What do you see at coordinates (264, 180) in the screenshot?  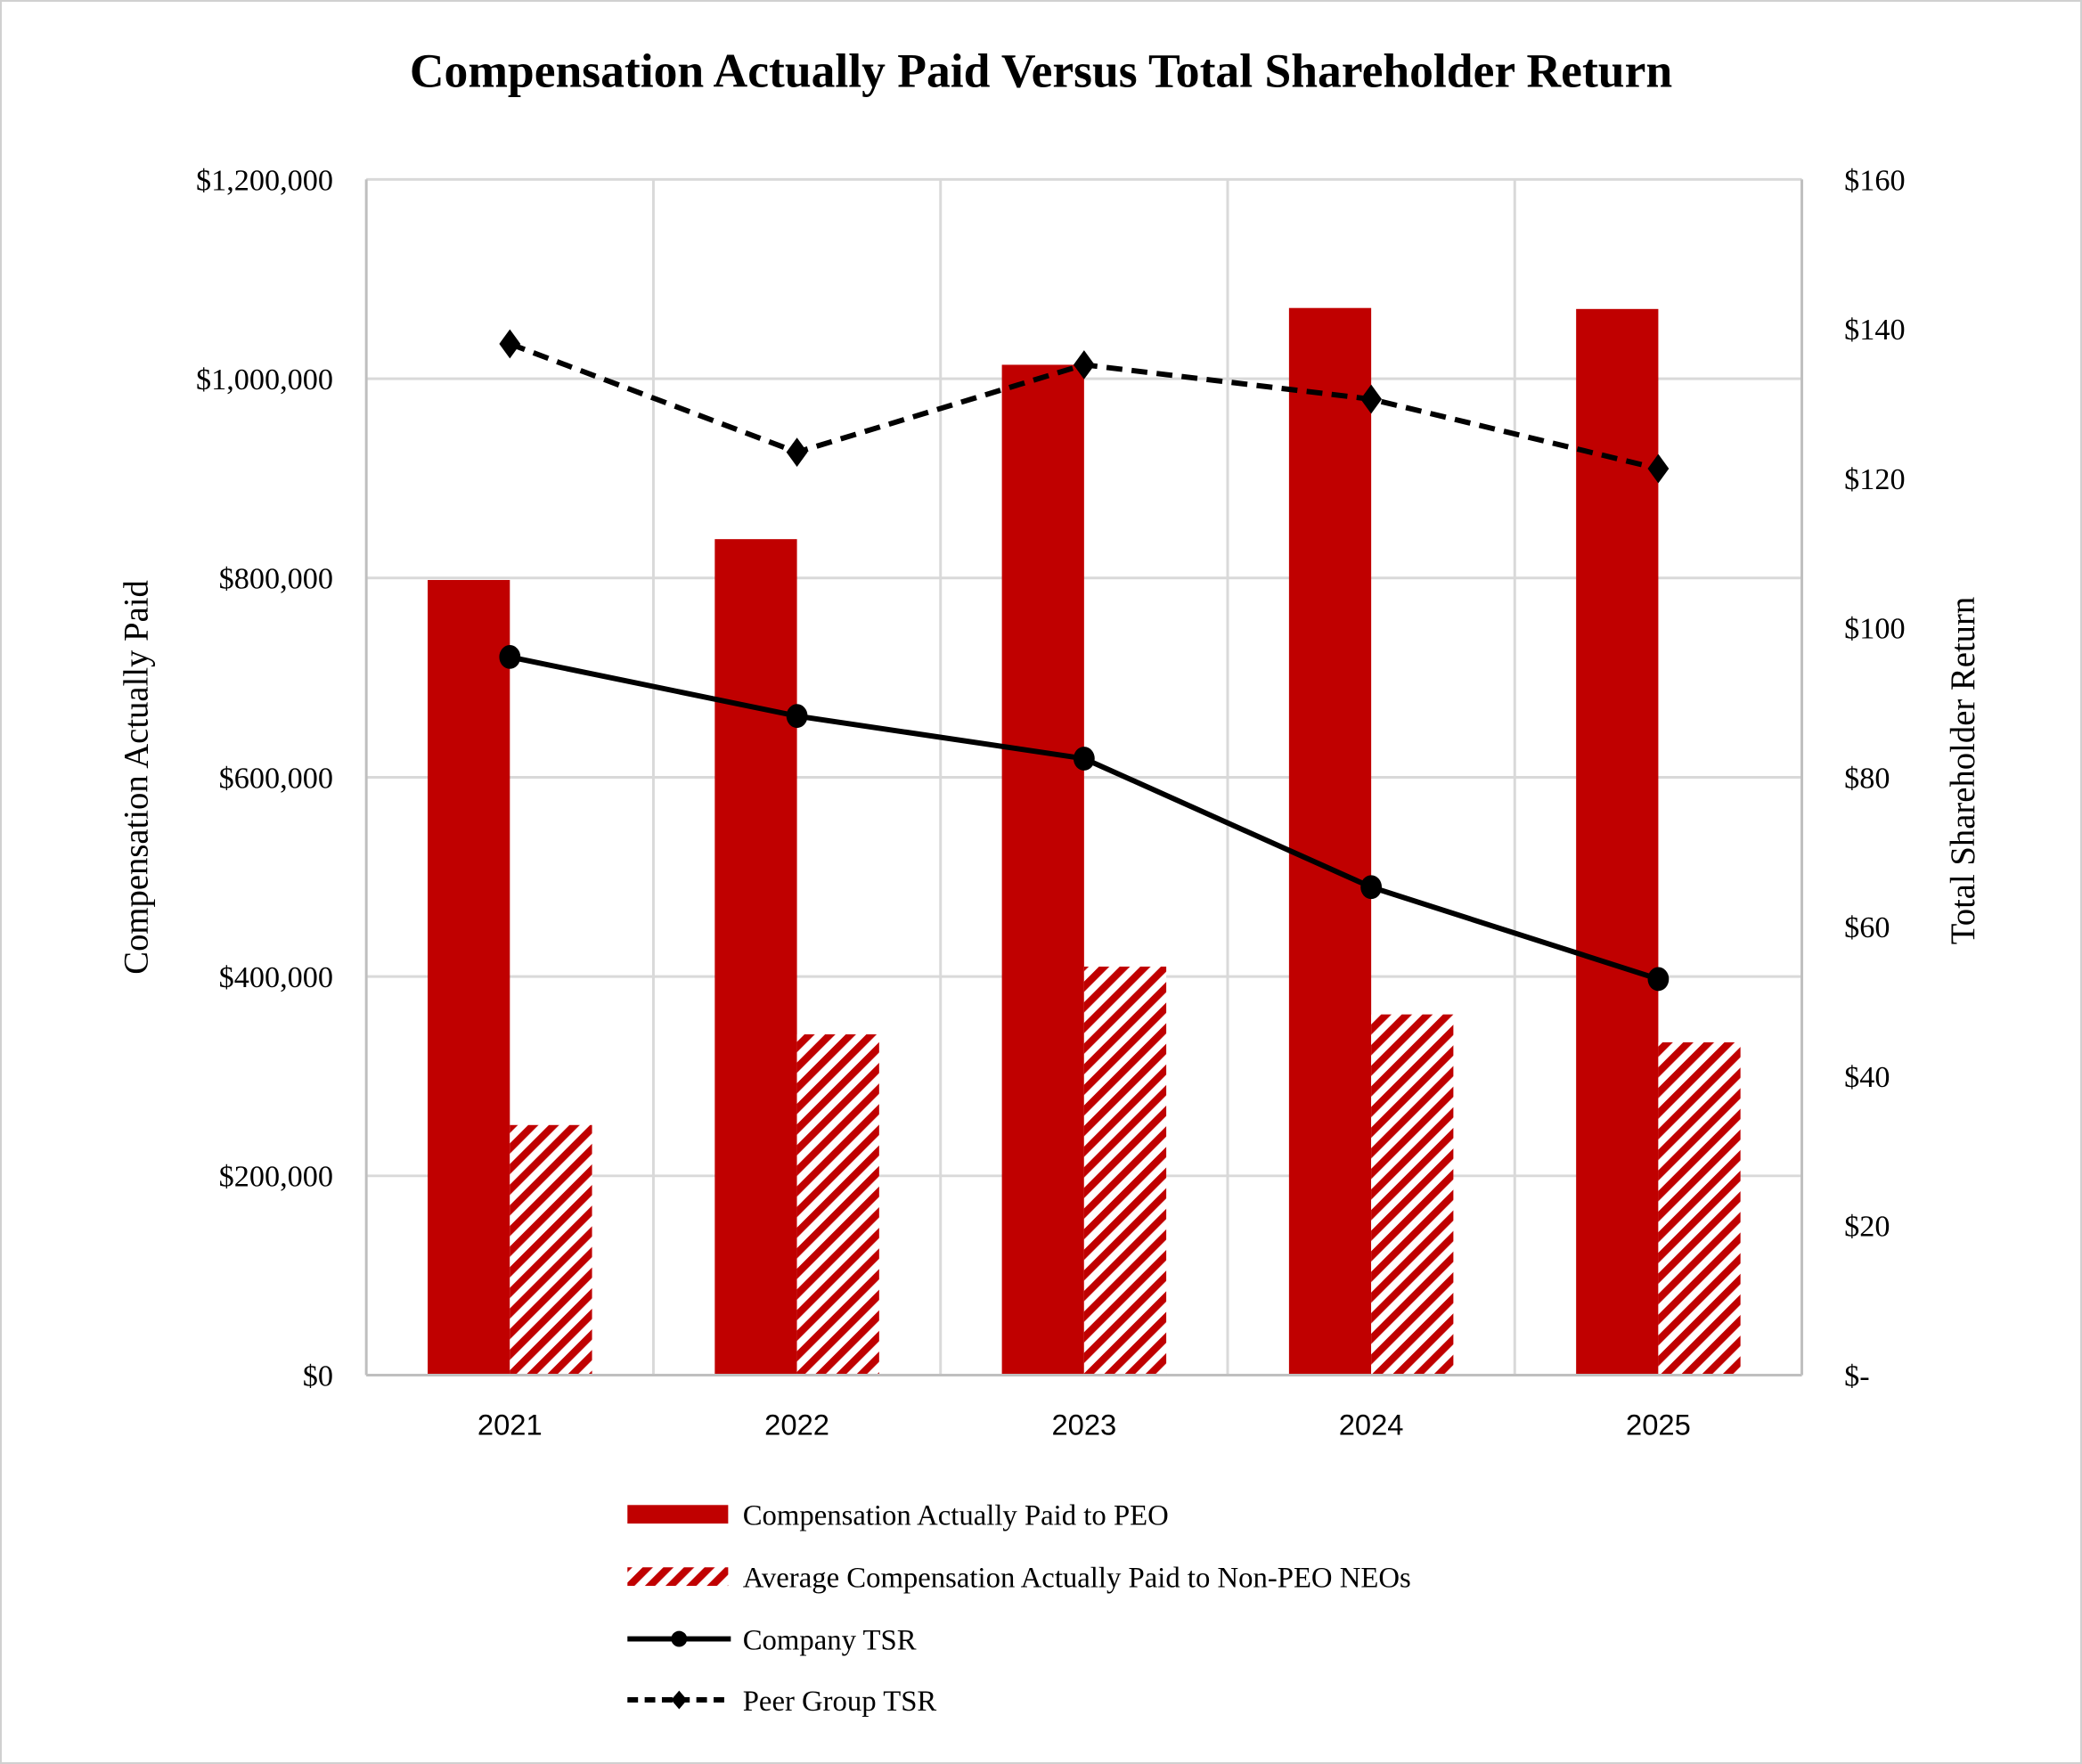 I see `y-tick-label: $1,200,000` at bounding box center [264, 180].